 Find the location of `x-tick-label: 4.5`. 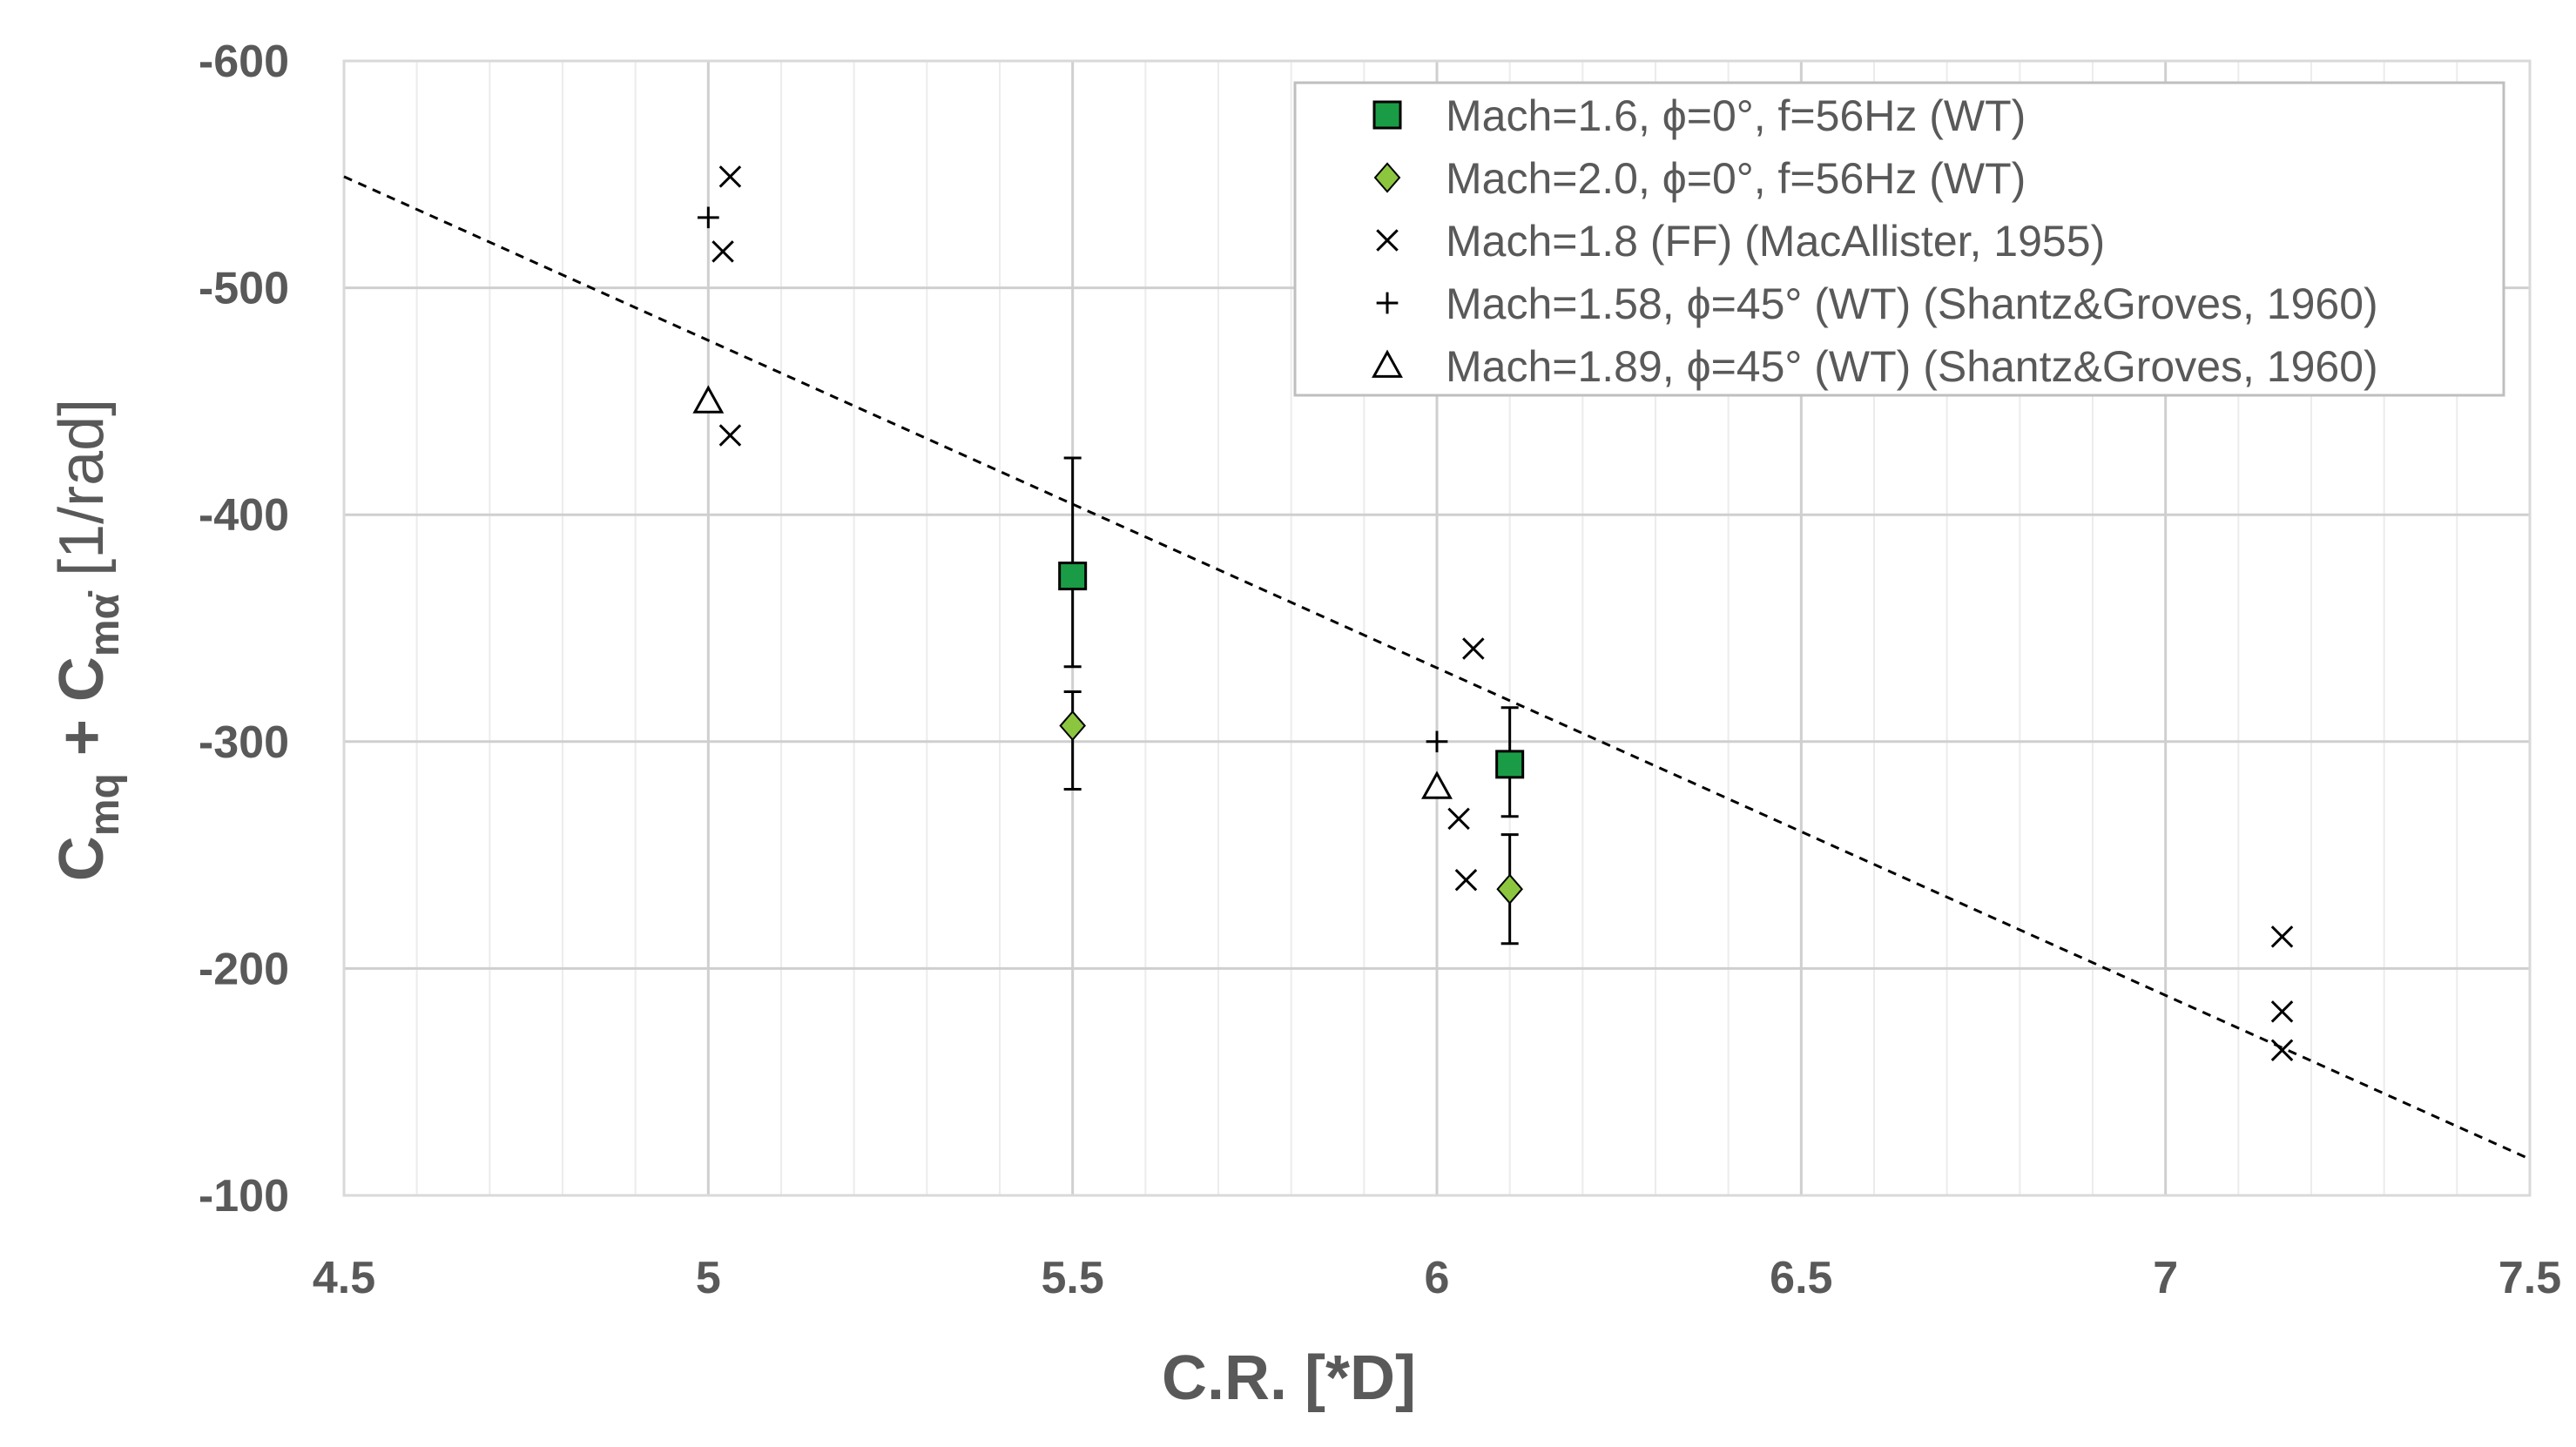

x-tick-label: 4.5 is located at coordinates (344, 1278).